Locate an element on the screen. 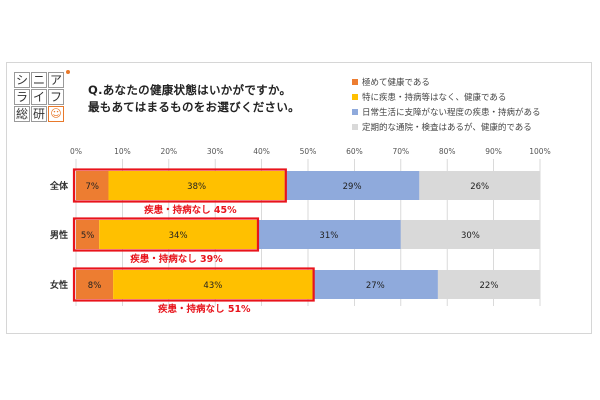 The height and width of the screenshot is (400, 600). data-label: 34% is located at coordinates (178, 236).